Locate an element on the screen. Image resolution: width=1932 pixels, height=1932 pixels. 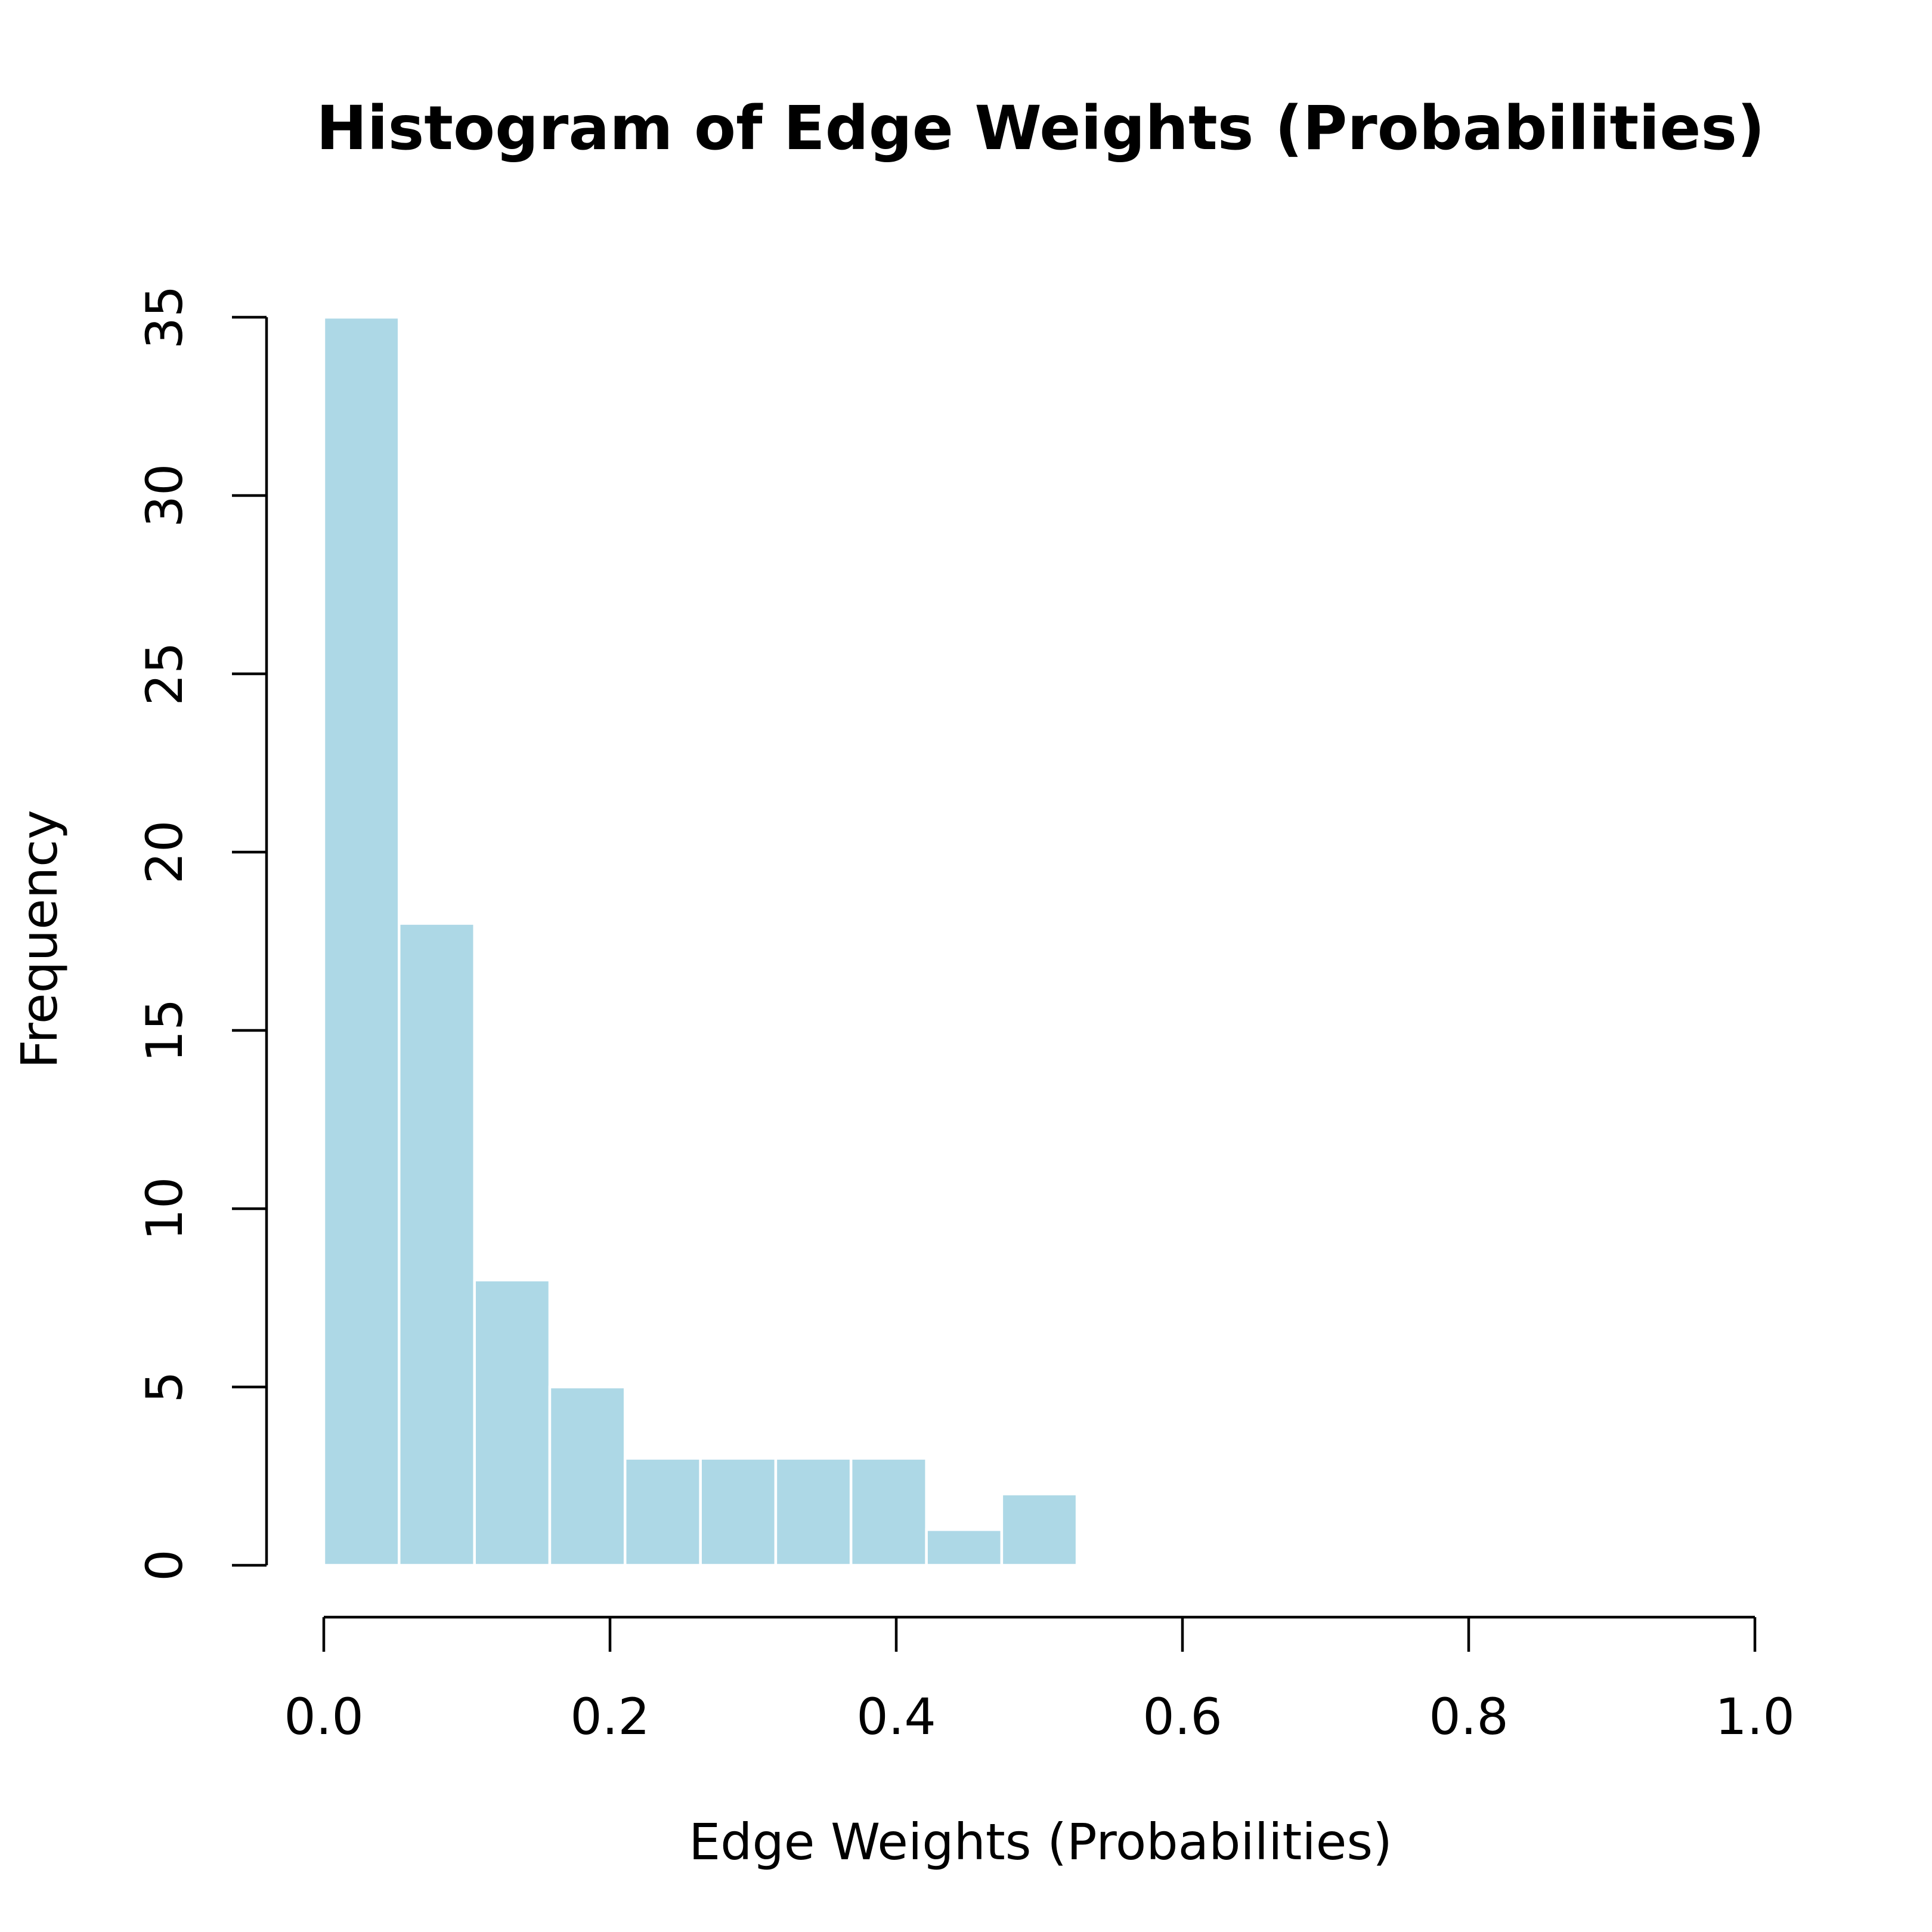
y-tick-label: 35 is located at coordinates (164, 317).